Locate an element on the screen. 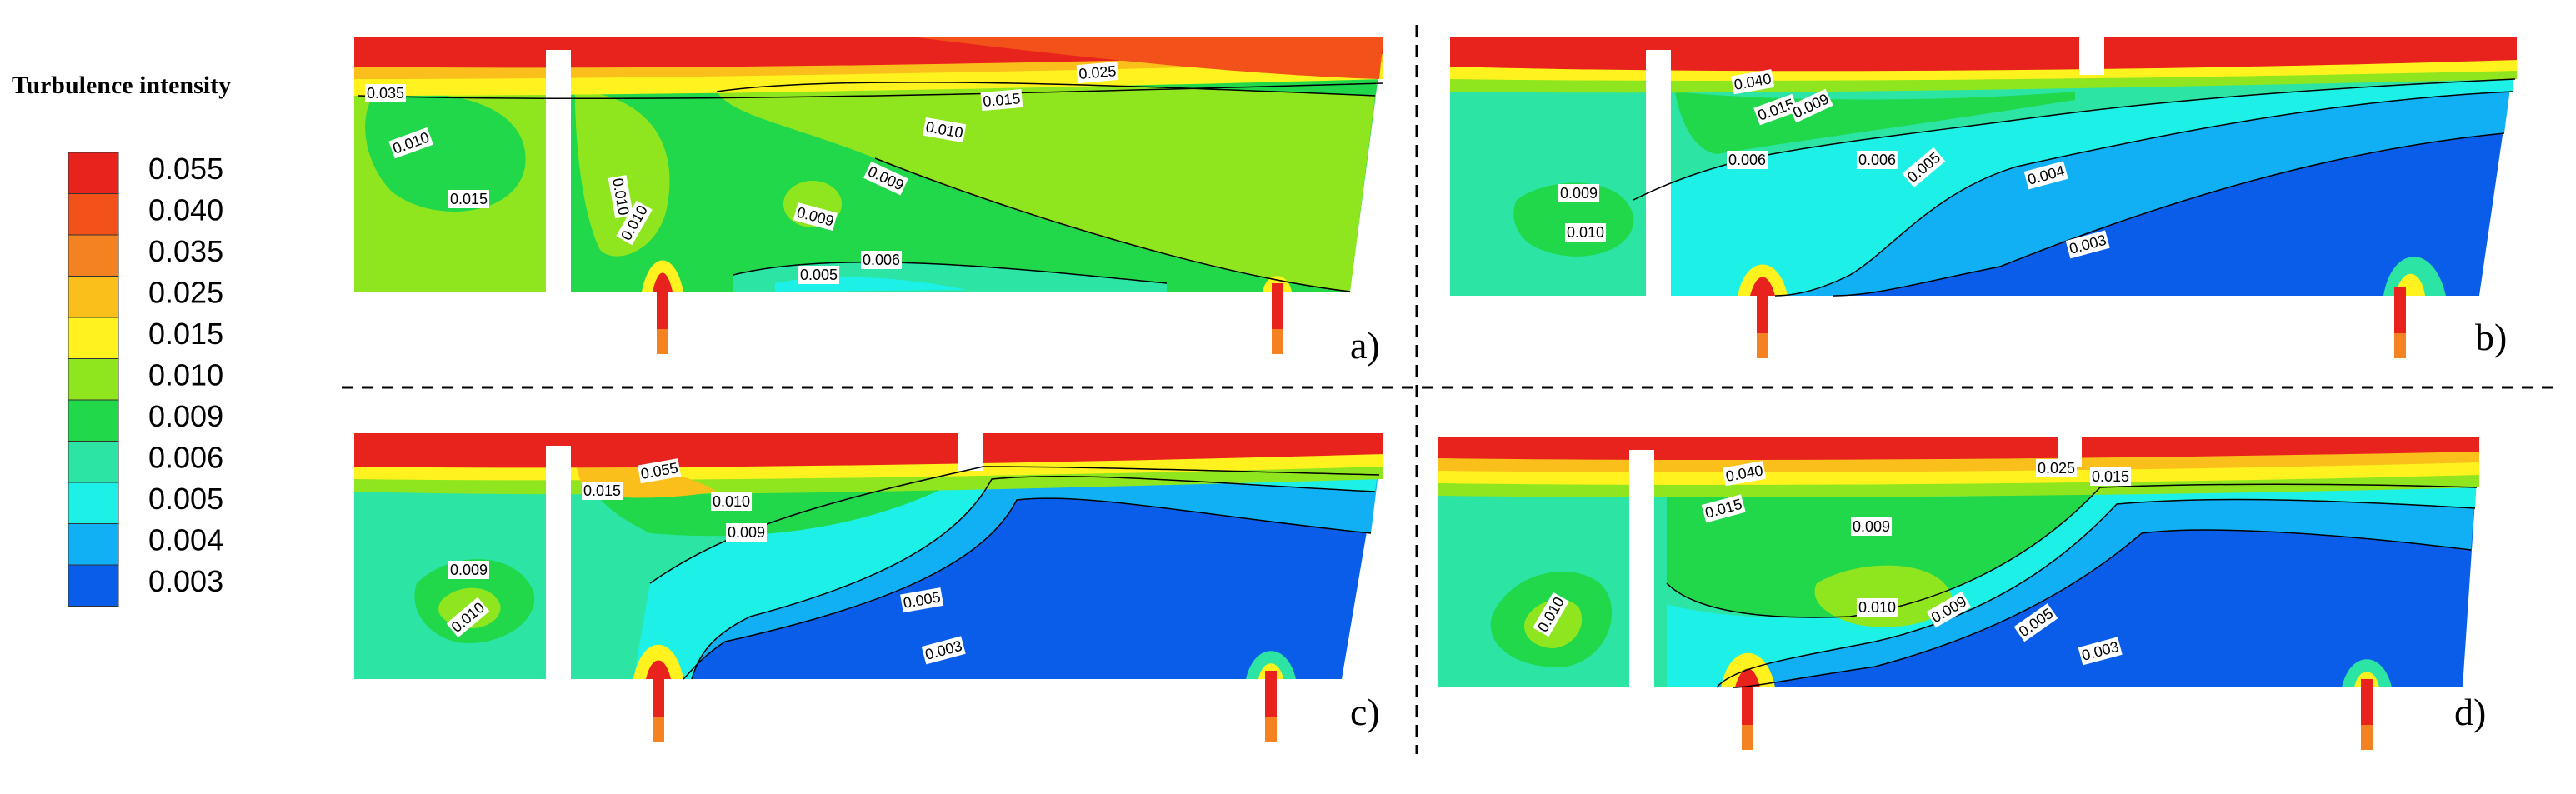 This screenshot has height=794, width=2576. legend-tick-label: 0.010 is located at coordinates (186, 375).